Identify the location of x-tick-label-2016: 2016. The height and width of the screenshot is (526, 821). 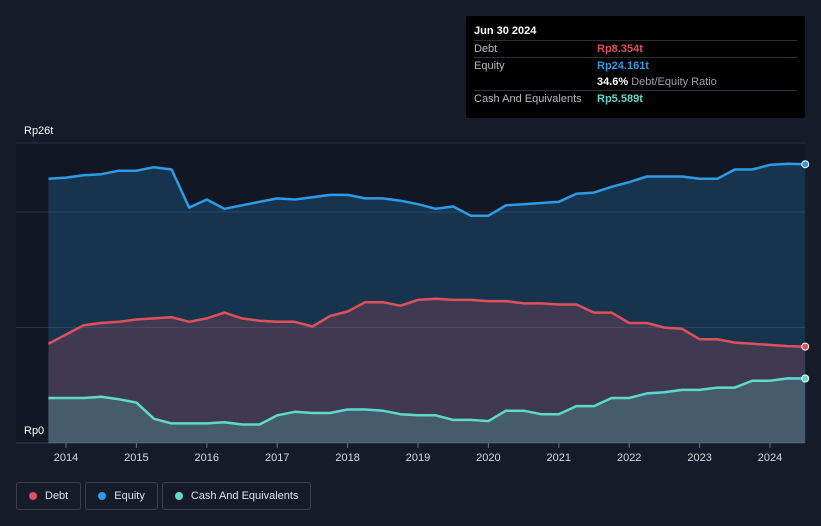
(207, 458).